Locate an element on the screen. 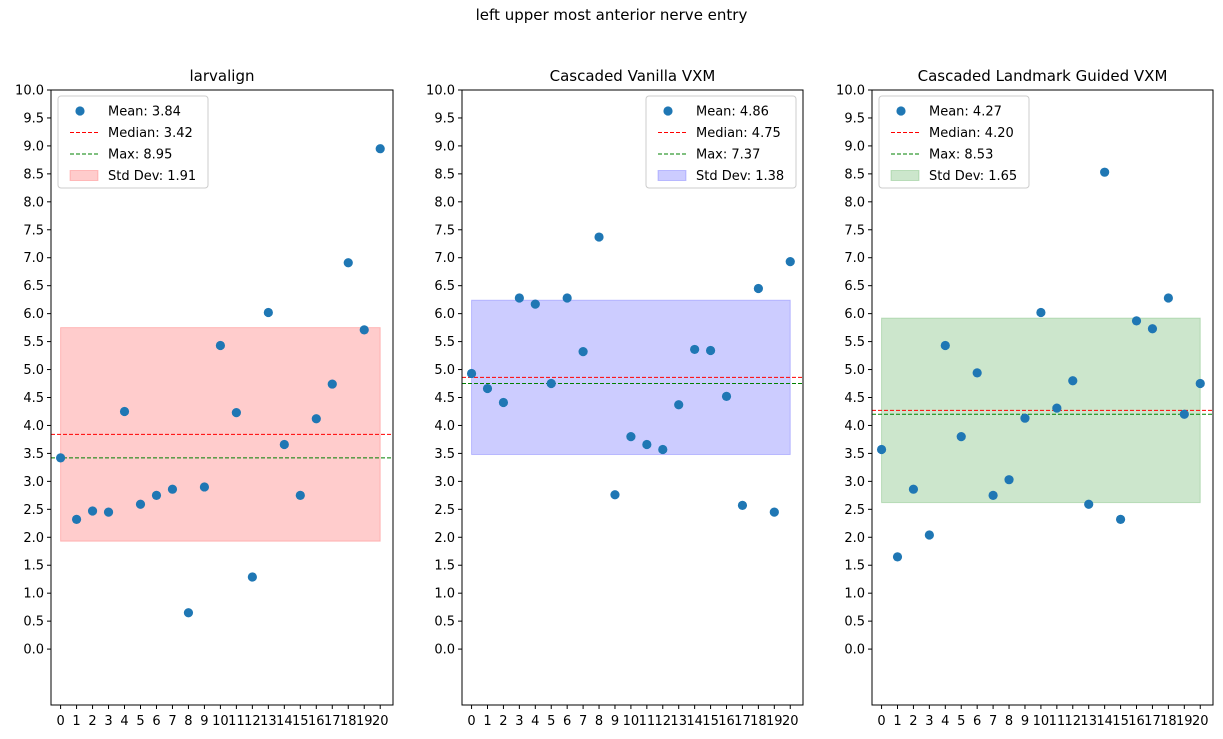  legend-label-max: Max: 7.37 is located at coordinates (728, 155).